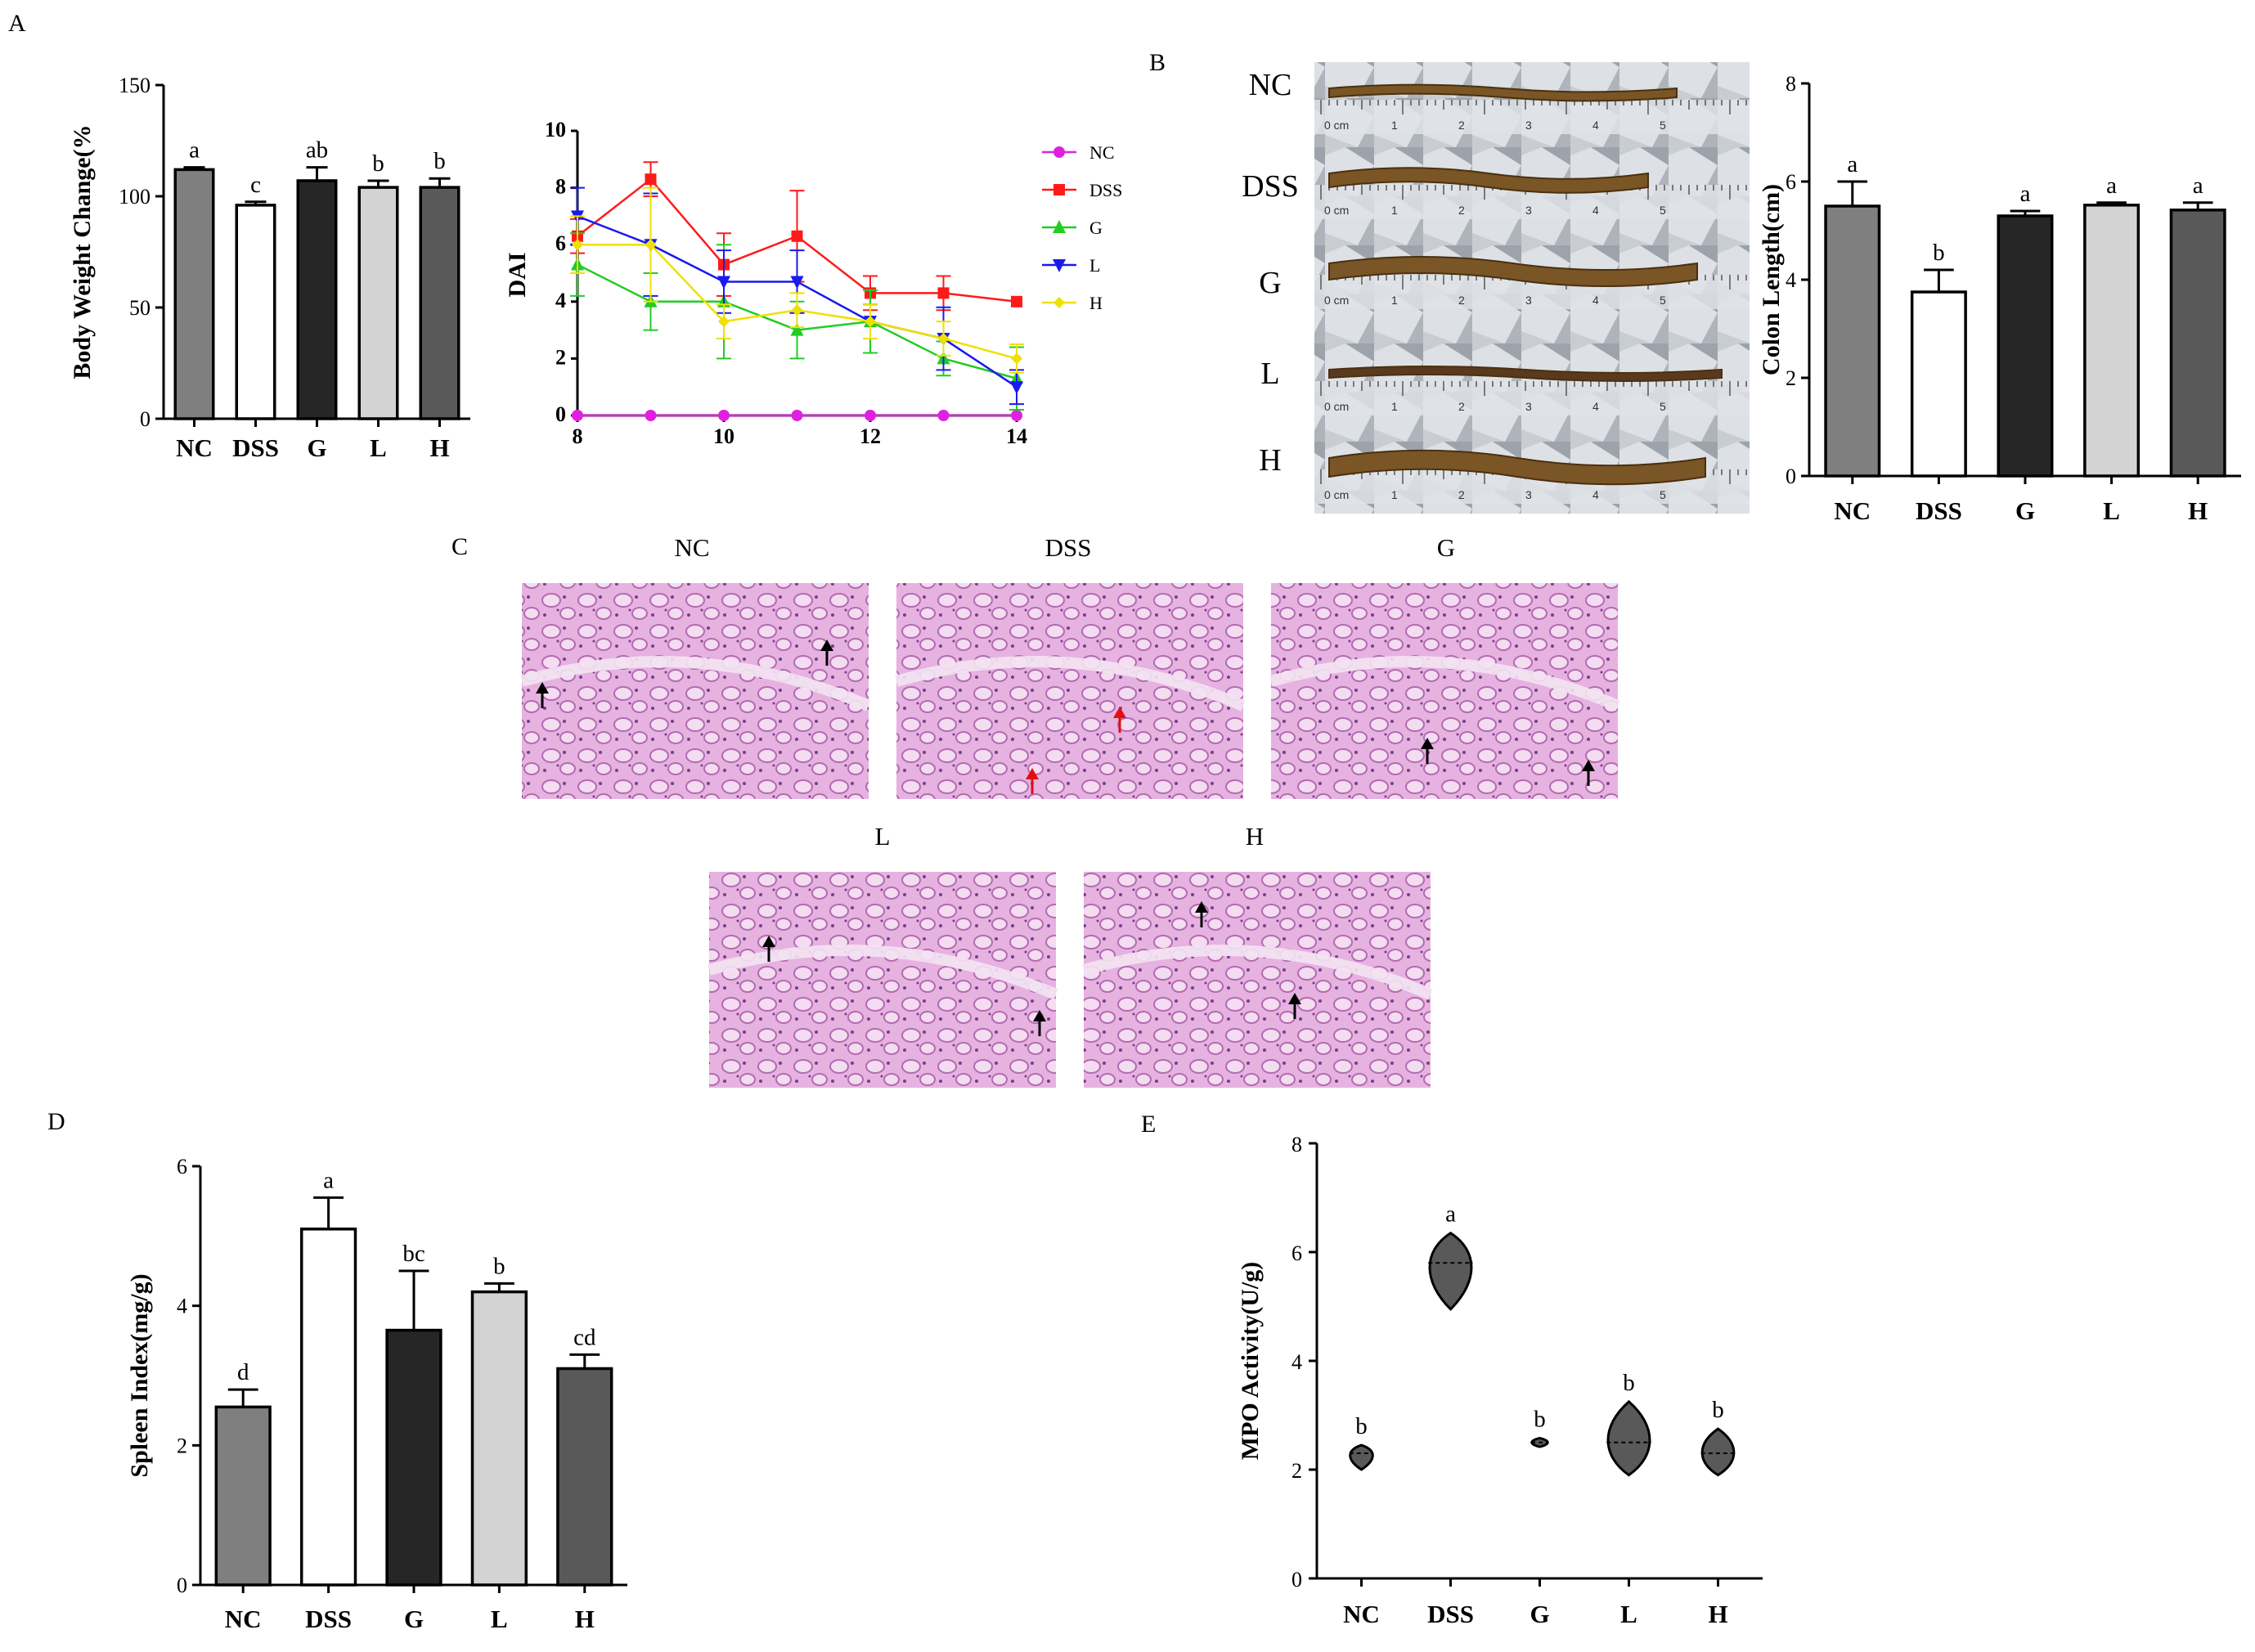 This screenshot has width=2255, height=1652. I want to click on y-tick-label: 4, so click(1297, 1362).